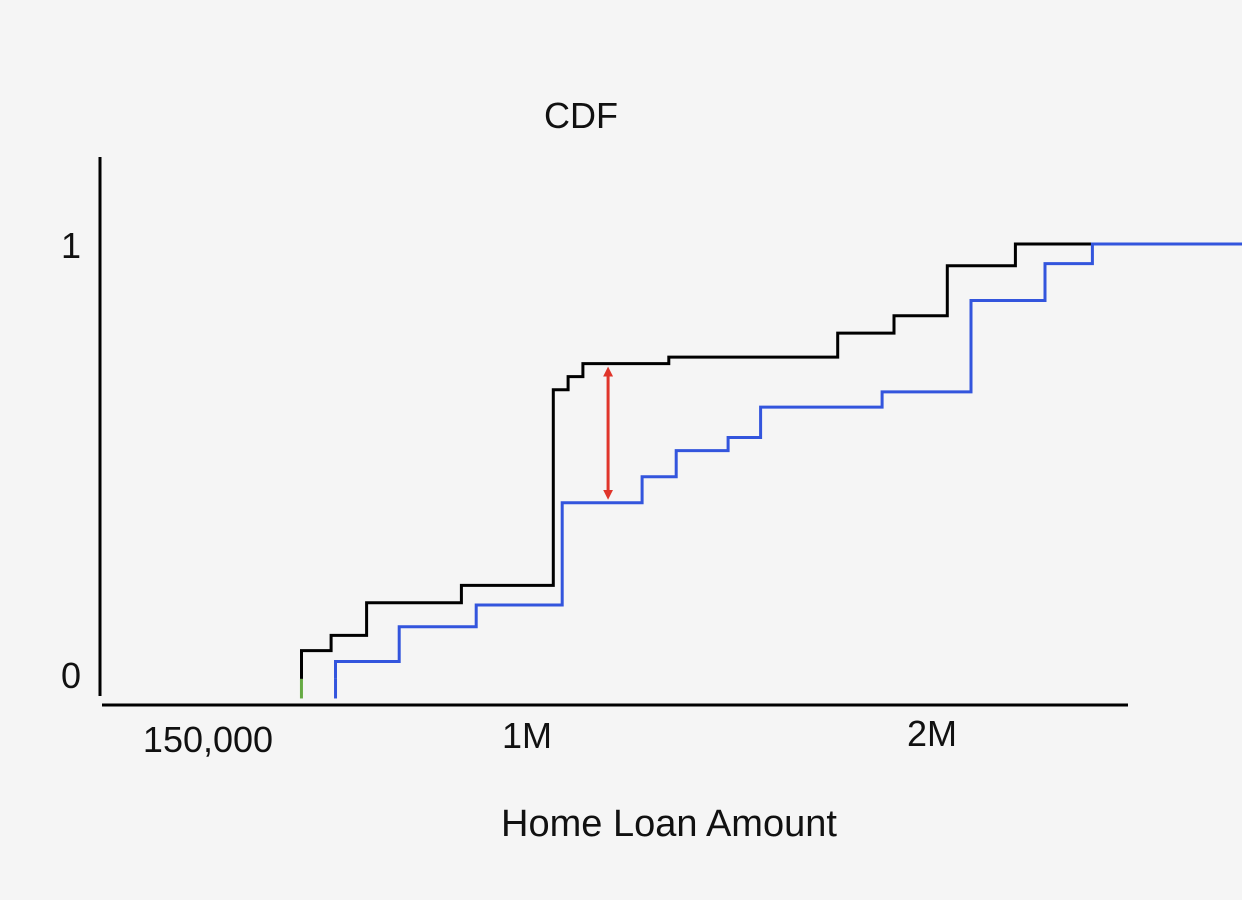  I want to click on annotation-layer, so click(318, 688).